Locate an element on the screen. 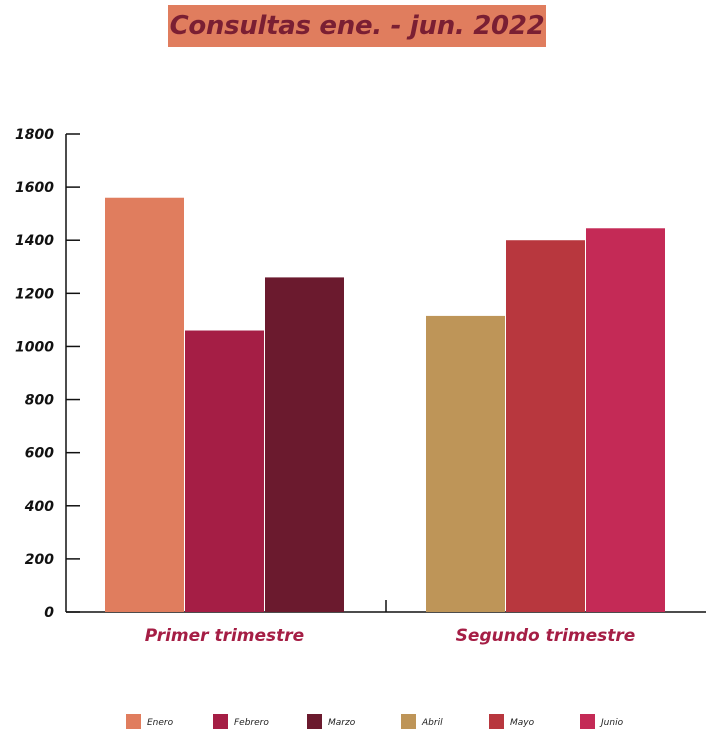 This screenshot has height=733, width=706. y-tick-label: 1000 is located at coordinates (34, 347).